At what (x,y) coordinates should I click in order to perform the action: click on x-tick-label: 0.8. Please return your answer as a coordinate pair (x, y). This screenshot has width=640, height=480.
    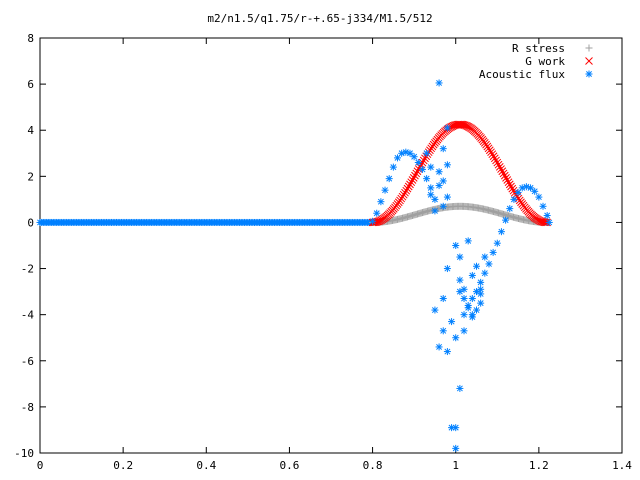
    Looking at the image, I should click on (373, 465).